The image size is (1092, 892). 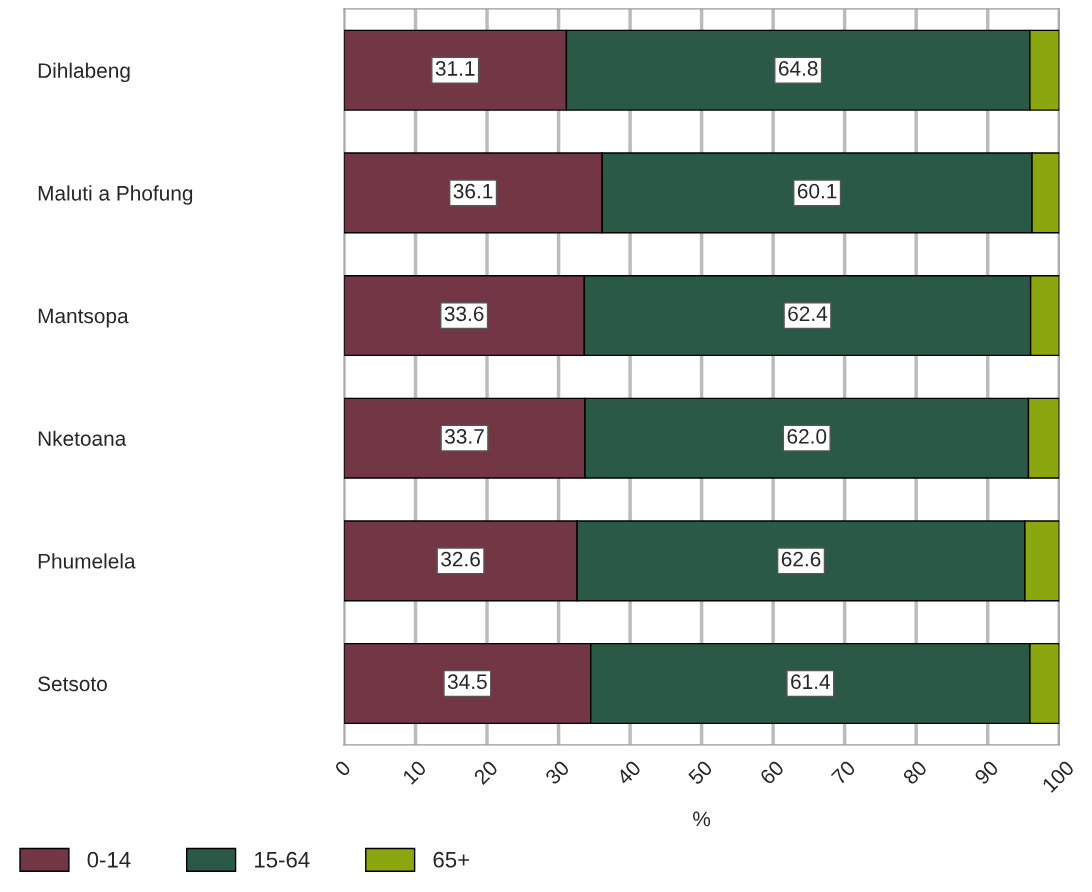 What do you see at coordinates (115, 195) in the screenshot?
I see `y-tick-label: Maluti a Phofung` at bounding box center [115, 195].